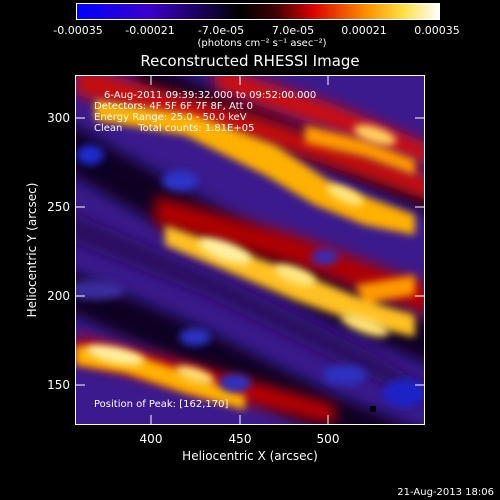  What do you see at coordinates (58, 296) in the screenshot?
I see `y-tick-label: 200` at bounding box center [58, 296].